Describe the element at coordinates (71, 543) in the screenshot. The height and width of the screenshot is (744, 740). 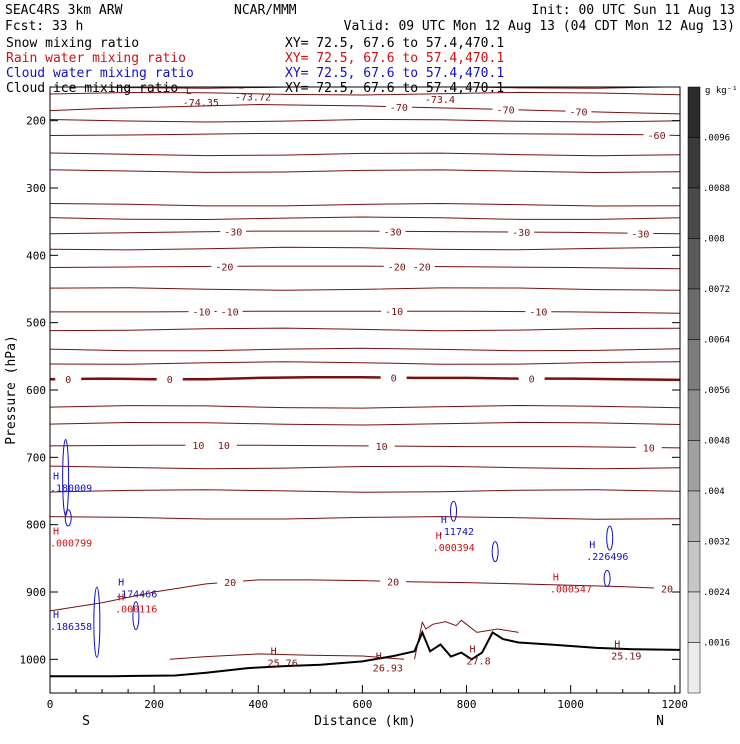
I see `extremum-value: .000799` at that location.